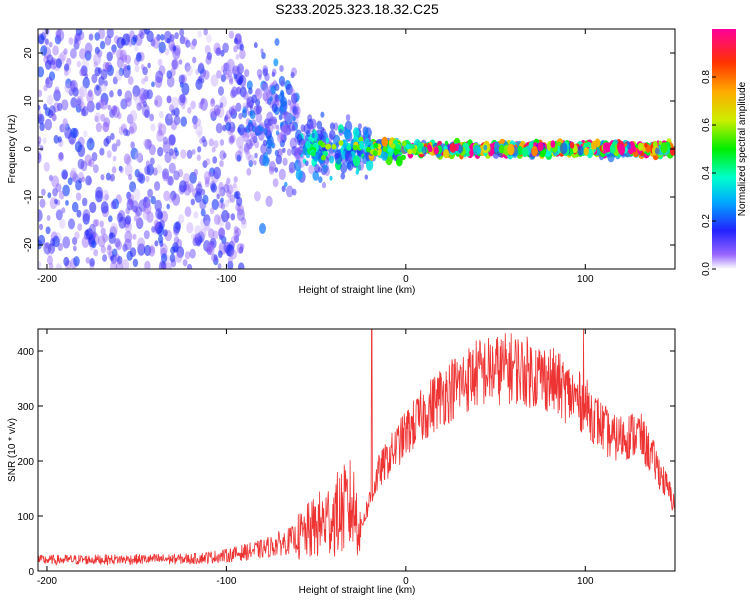  I want to click on colorbar-label: Normalized spectral amplitude, so click(742, 148).